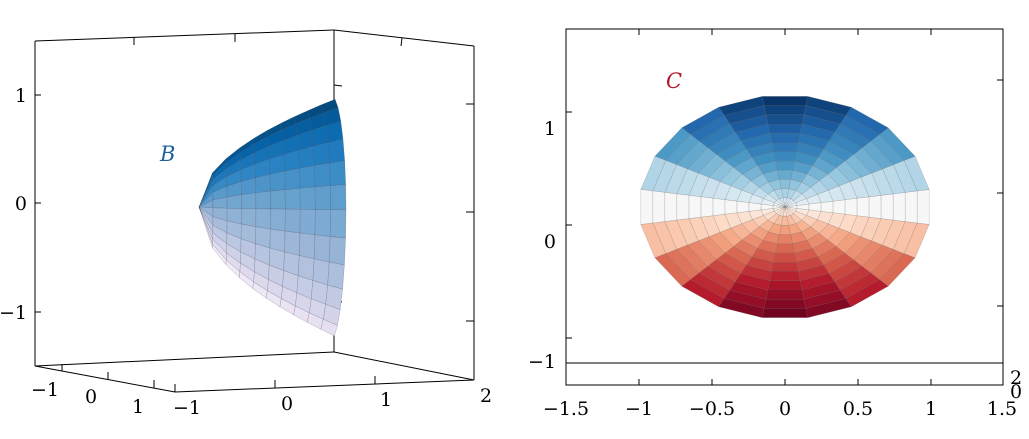  I want to click on chart-c-extra-ticks: 2 0, so click(1016, 385).